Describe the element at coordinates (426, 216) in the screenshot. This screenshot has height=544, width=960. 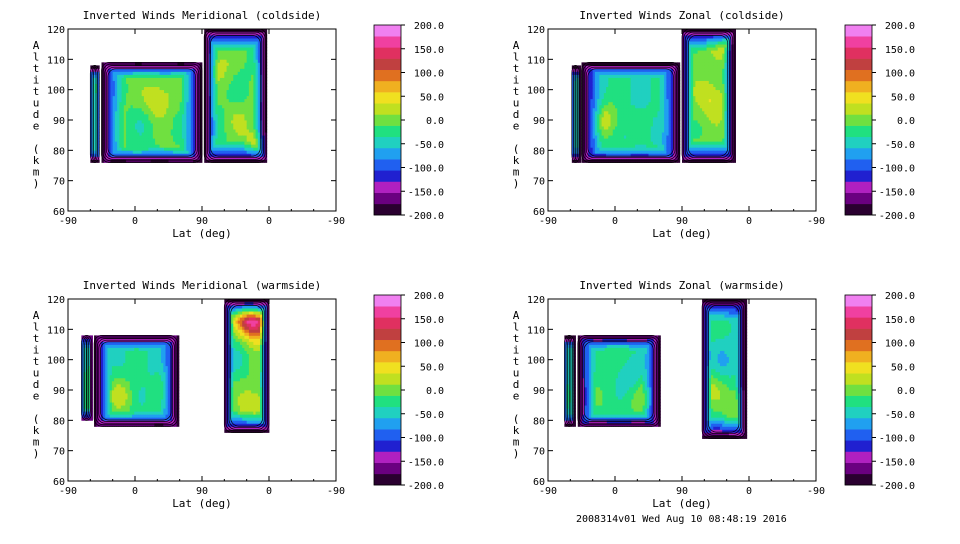
I see `colorbar-tick-label: -200.0` at that location.